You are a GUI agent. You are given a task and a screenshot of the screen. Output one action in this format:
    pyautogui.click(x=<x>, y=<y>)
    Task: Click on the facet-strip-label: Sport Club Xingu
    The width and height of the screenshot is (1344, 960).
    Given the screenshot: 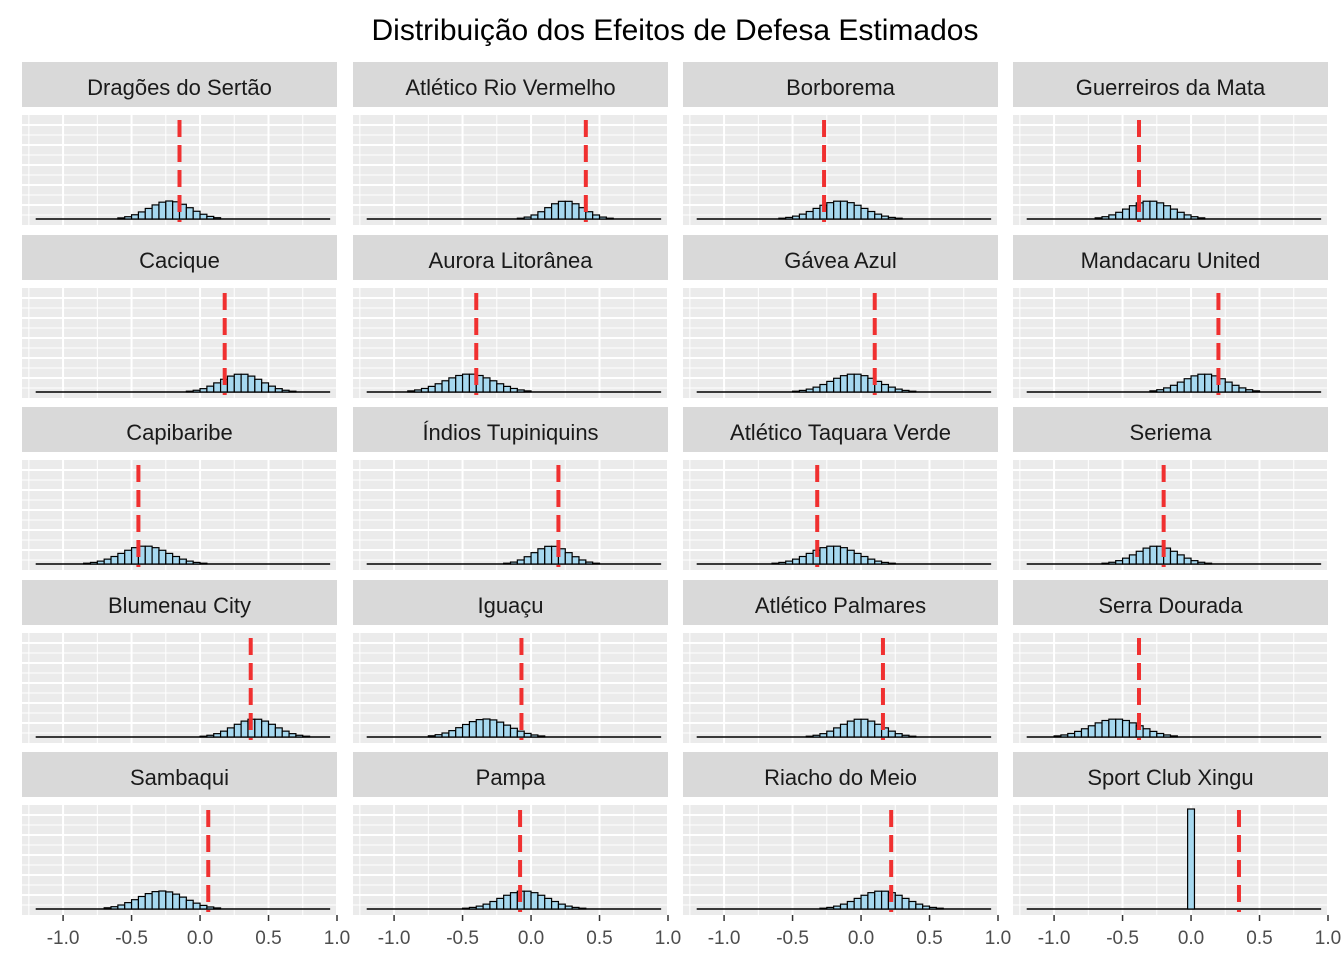 What is the action you would take?
    pyautogui.click(x=1170, y=777)
    